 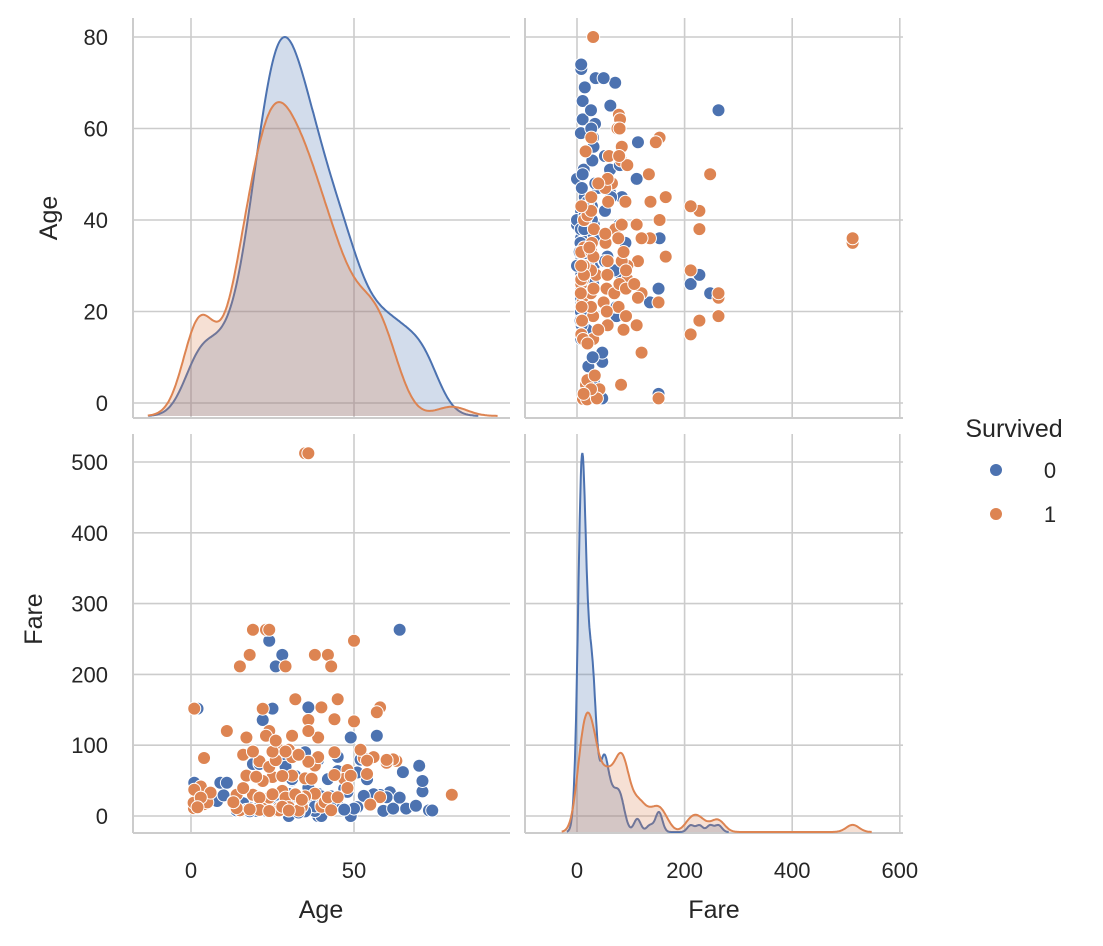 What do you see at coordinates (354, 870) in the screenshot?
I see `x-tick-label-age: 50` at bounding box center [354, 870].